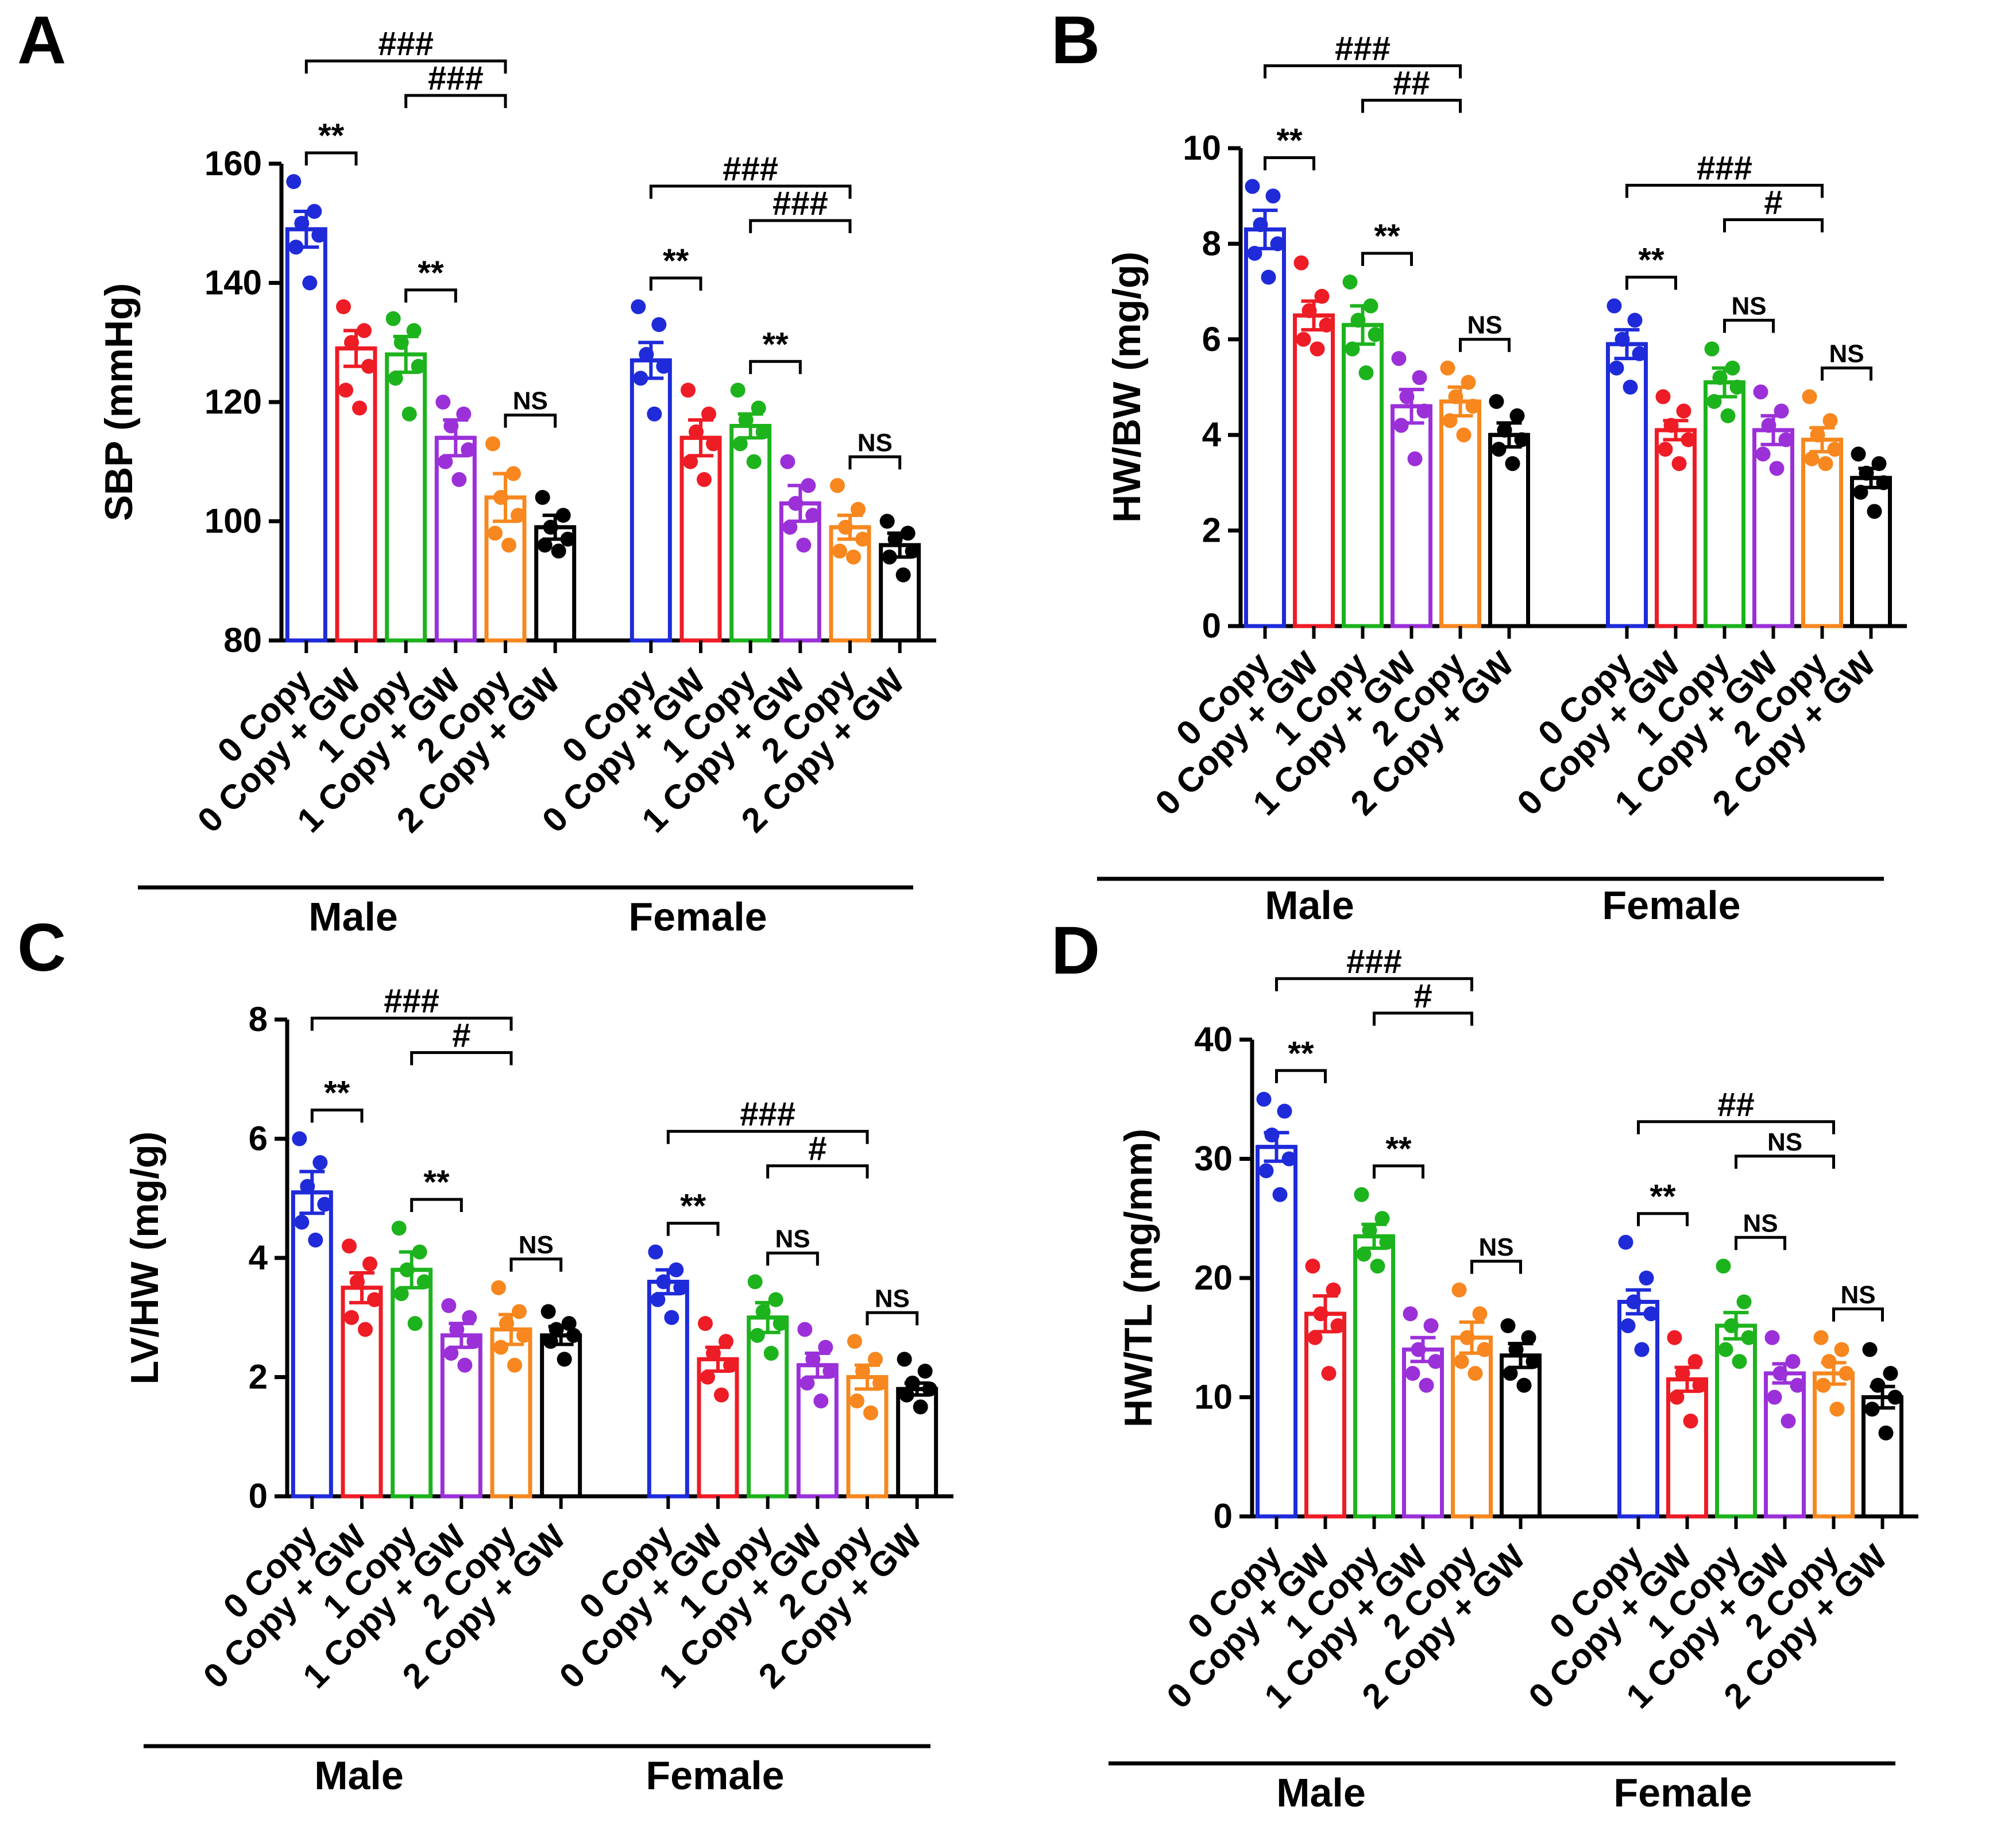 This screenshot has height=1826, width=2016. Describe the element at coordinates (258, 1139) in the screenshot. I see `y-tick-label: 6` at that location.